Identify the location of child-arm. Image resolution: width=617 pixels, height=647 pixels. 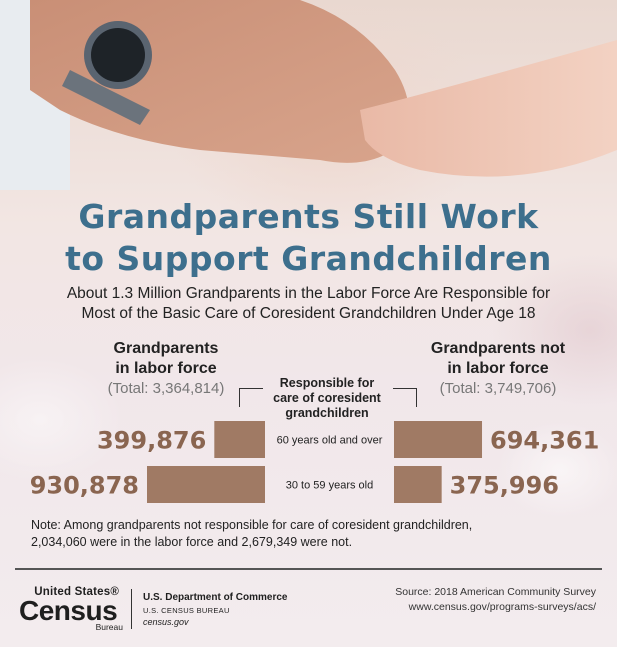
(488, 108).